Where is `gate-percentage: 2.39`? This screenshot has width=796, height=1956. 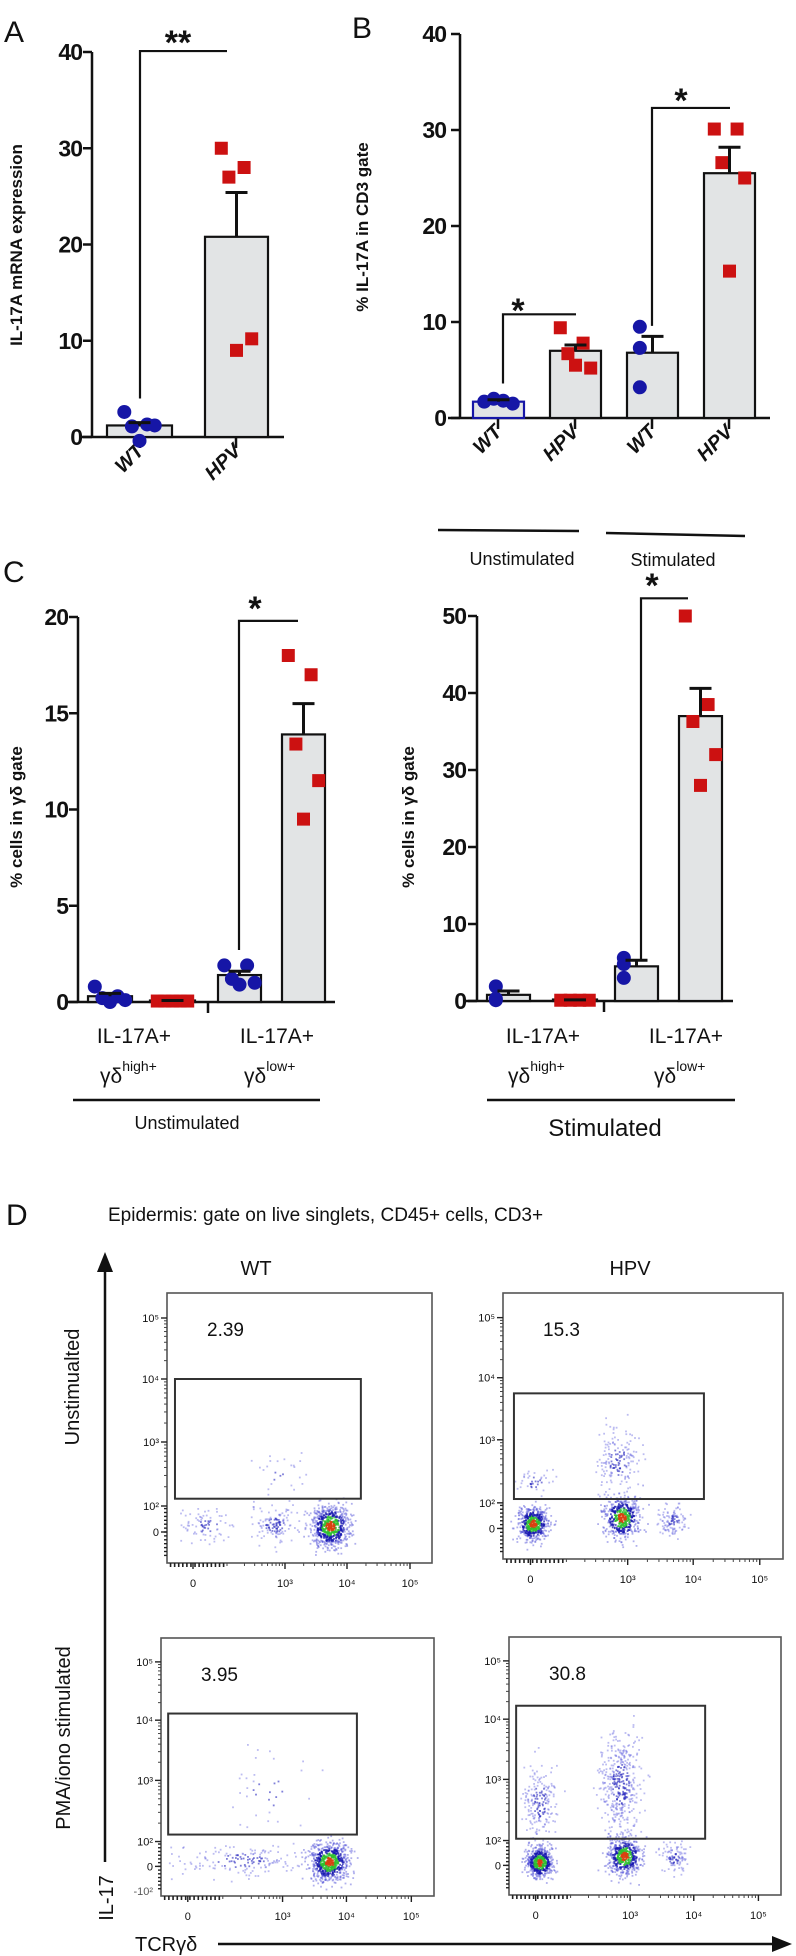
gate-percentage: 2.39 is located at coordinates (225, 1330).